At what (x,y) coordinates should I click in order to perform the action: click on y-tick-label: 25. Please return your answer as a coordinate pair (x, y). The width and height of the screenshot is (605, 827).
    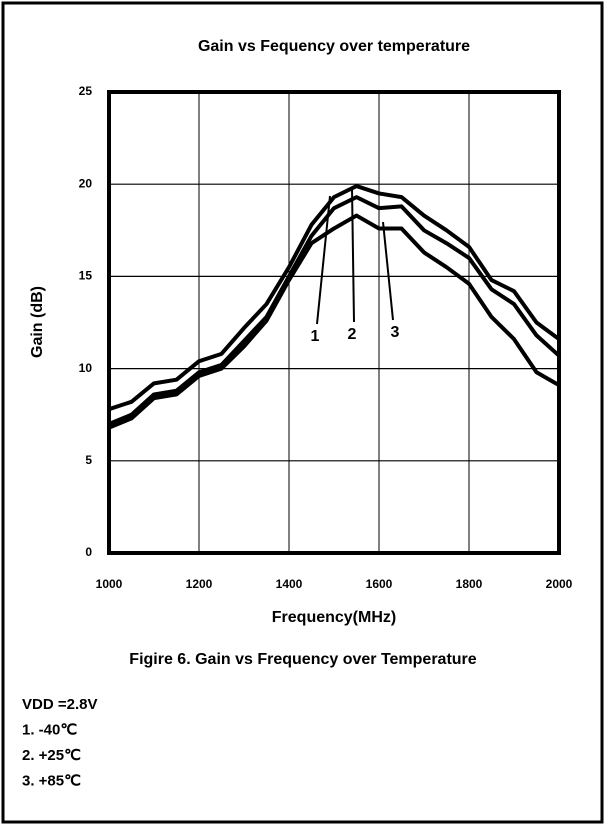
    Looking at the image, I should click on (86, 91).